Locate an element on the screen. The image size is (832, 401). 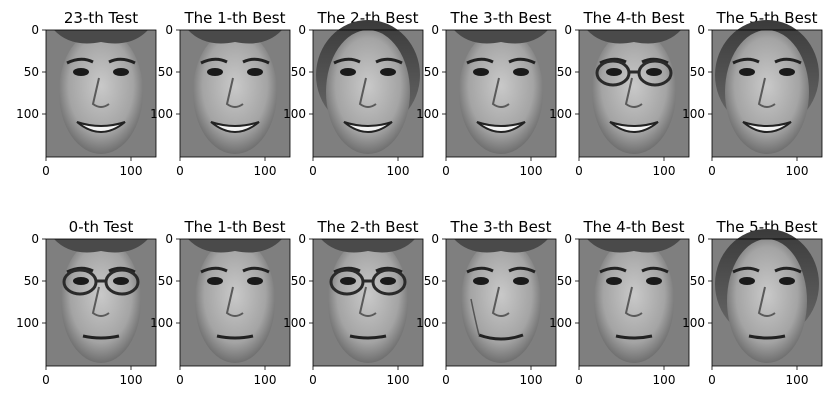
face-panel: 23-th Test 0 50 100 0 100 is located at coordinates (86, 93).